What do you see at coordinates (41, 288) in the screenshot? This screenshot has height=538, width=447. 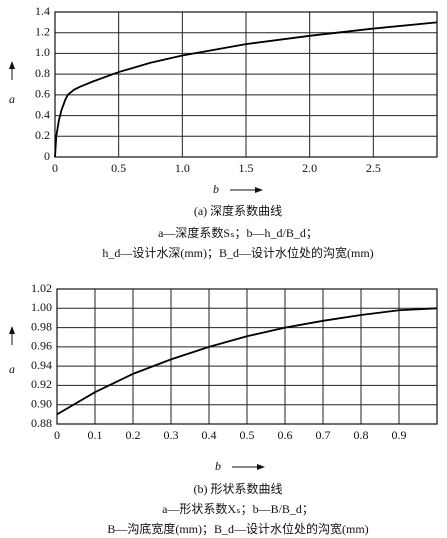 I see `y-tick-label: 1.02` at bounding box center [41, 288].